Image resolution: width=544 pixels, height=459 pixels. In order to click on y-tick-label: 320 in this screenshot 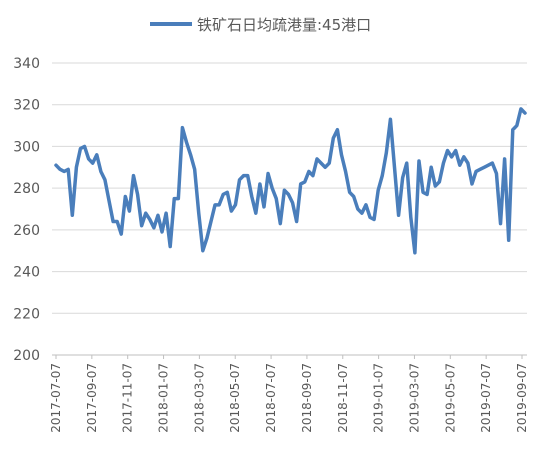, I will do `click(26, 106)`.